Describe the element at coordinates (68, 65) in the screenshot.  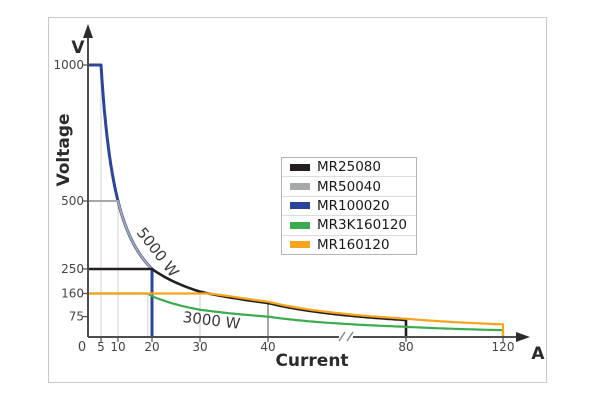
I see `y-tick-label: 1000` at that location.